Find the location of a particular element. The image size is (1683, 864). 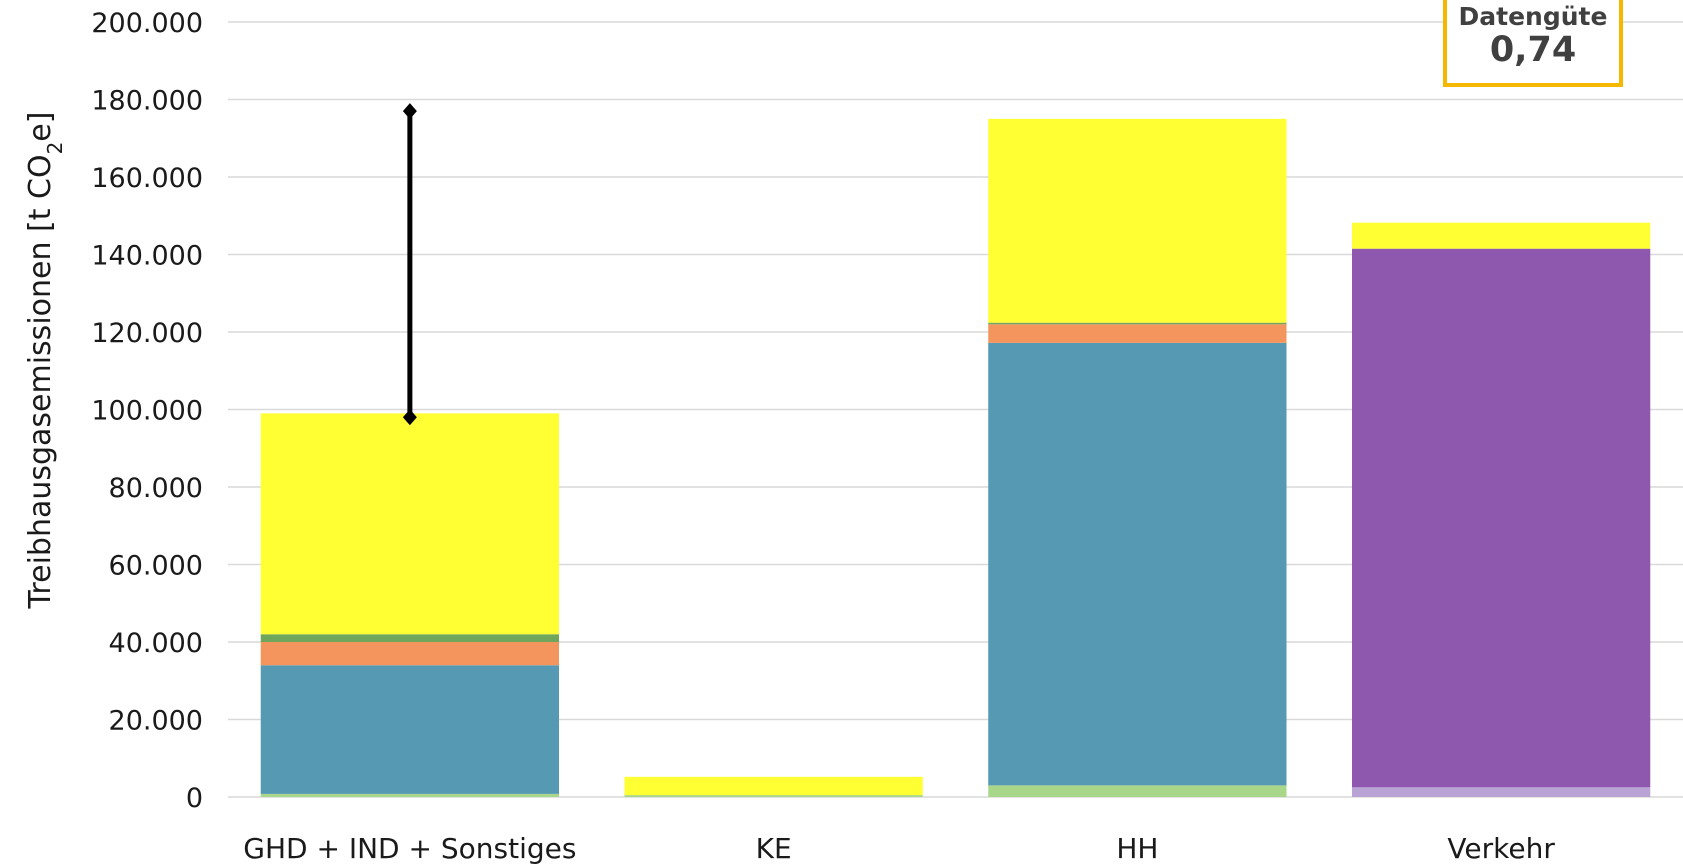

x-category-label: KE is located at coordinates (774, 848).